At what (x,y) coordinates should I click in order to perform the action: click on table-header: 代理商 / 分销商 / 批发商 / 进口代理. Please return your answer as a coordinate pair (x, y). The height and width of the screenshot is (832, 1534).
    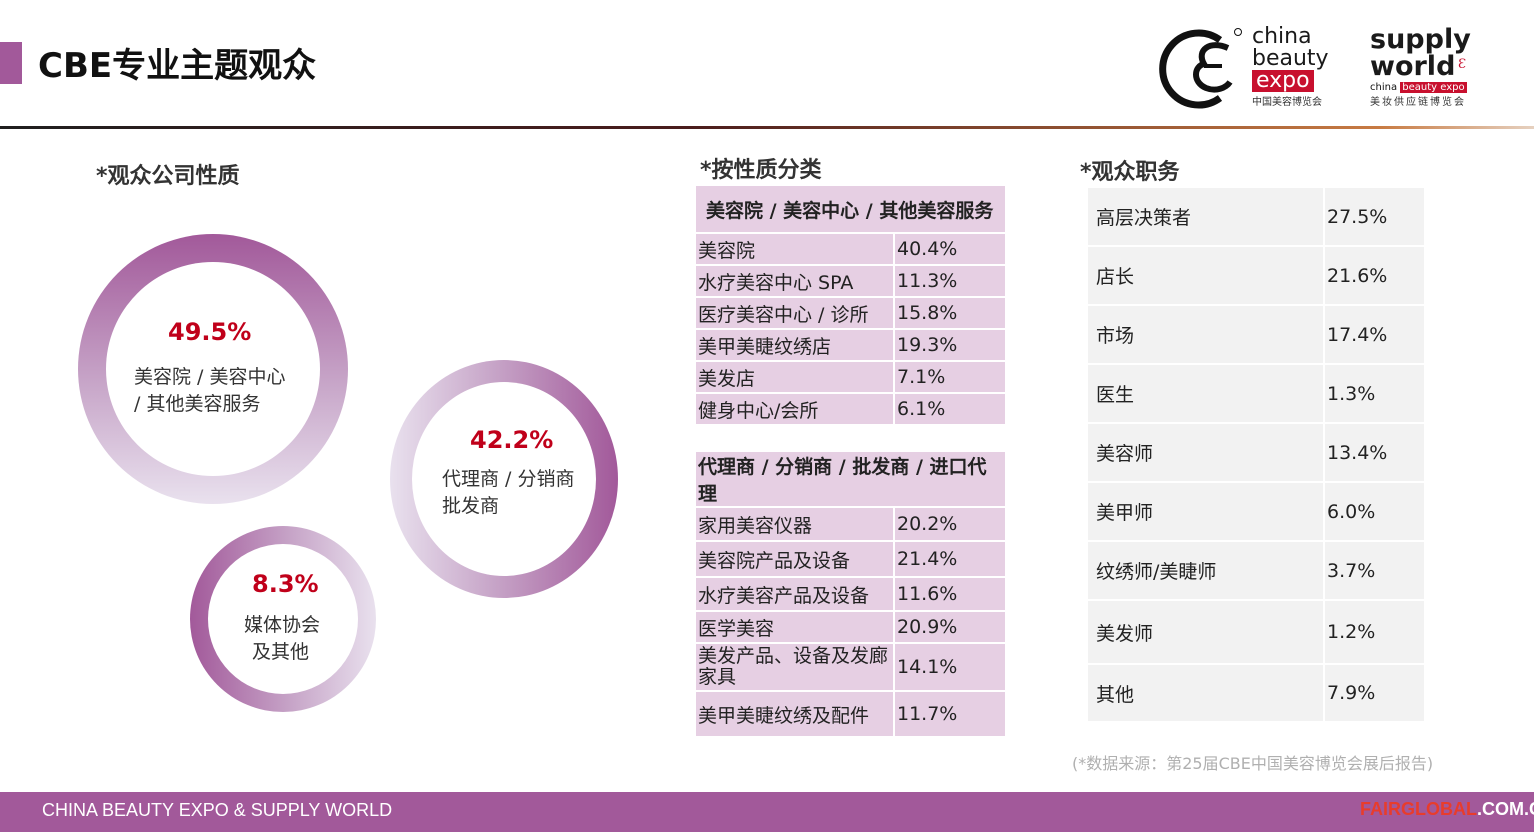
    Looking at the image, I should click on (850, 479).